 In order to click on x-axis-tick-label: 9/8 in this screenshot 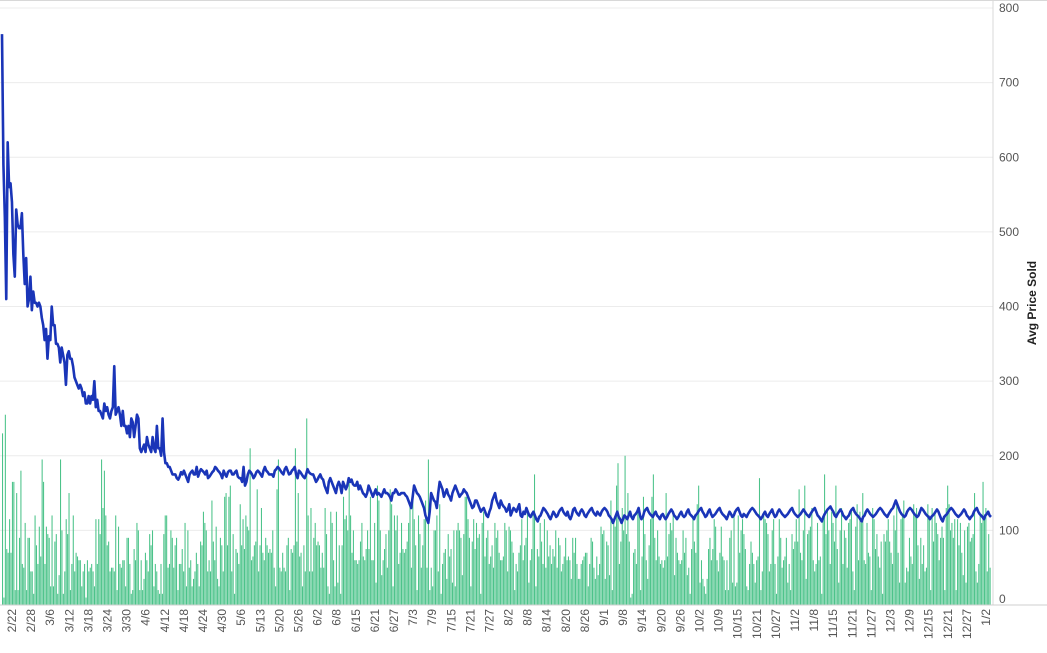, I will do `click(623, 617)`.